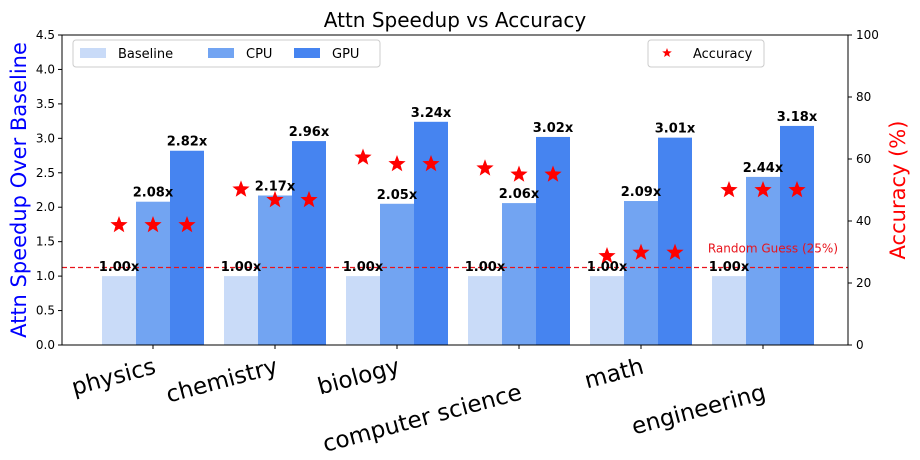 Image resolution: width=920 pixels, height=460 pixels. I want to click on bar-value-label: 2.17x, so click(275, 187).